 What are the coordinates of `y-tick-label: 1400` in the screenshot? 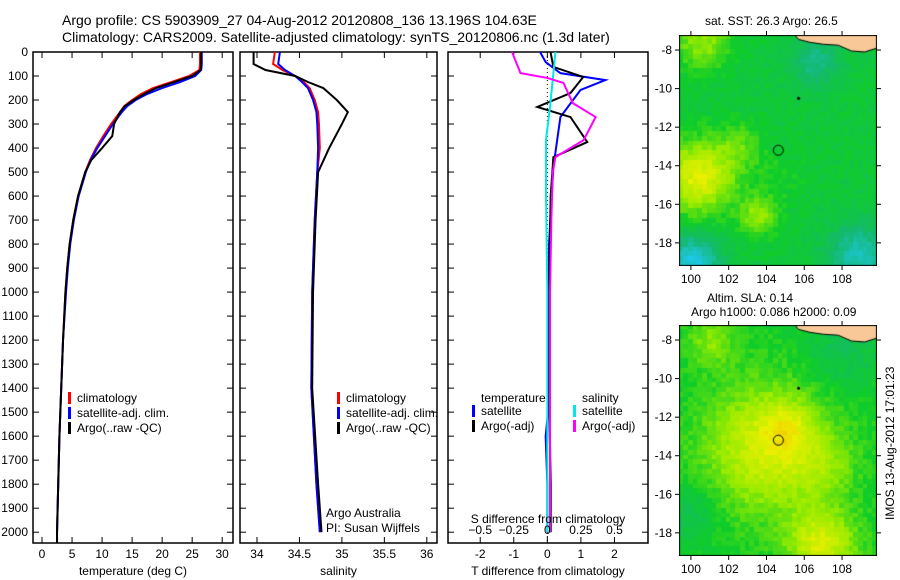 It's located at (14, 388).